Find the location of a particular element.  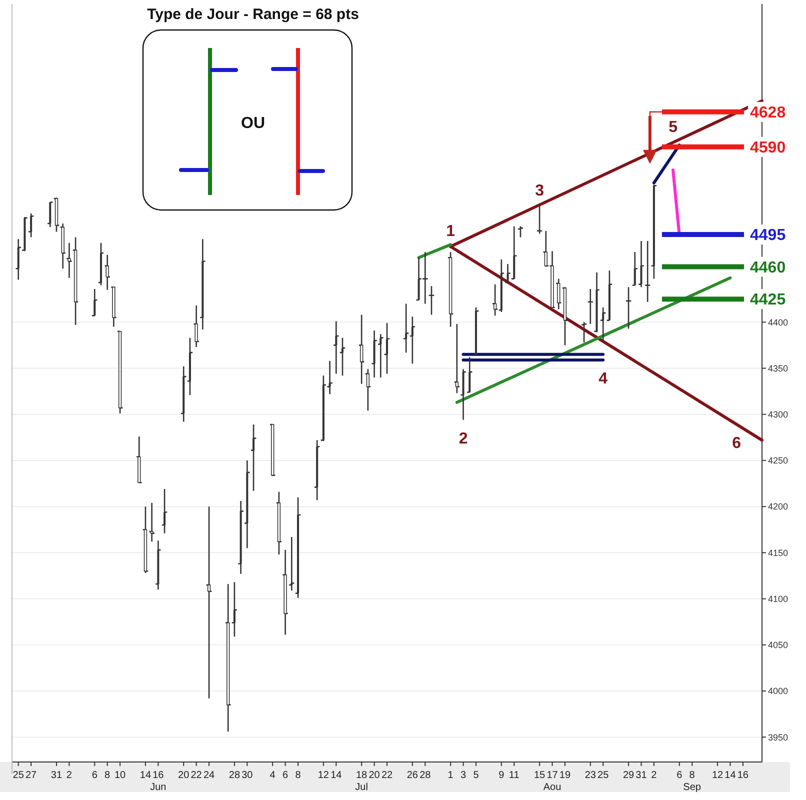

y-tick-label: 4400 is located at coordinates (778, 322).